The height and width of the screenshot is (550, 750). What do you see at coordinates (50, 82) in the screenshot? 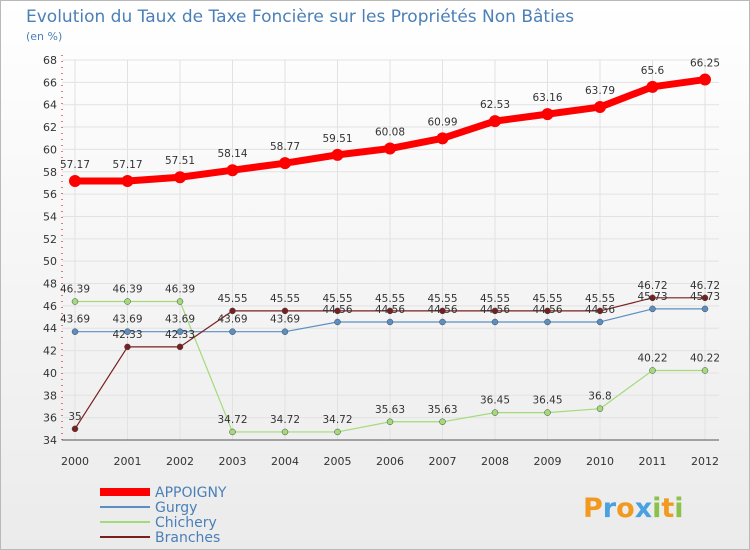
I see `y-tick-label: 66` at bounding box center [50, 82].